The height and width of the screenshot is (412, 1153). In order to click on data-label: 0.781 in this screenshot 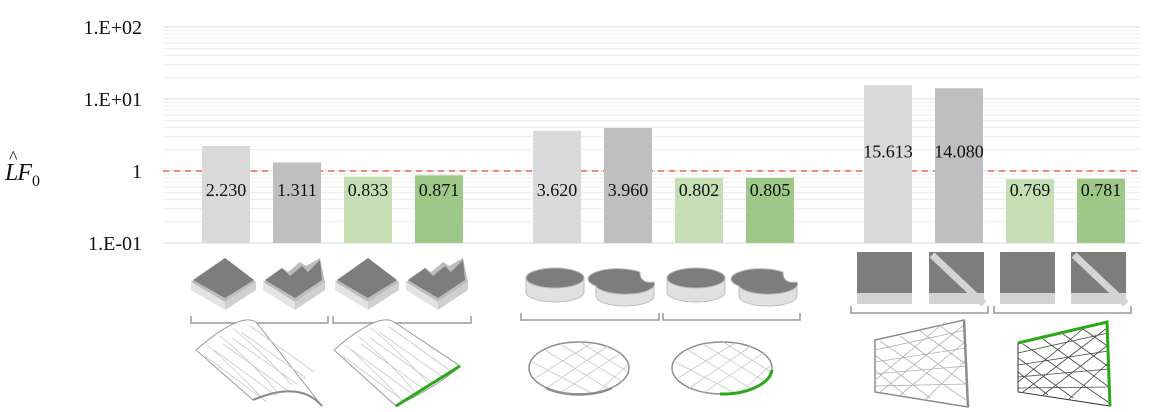, I will do `click(1101, 190)`.